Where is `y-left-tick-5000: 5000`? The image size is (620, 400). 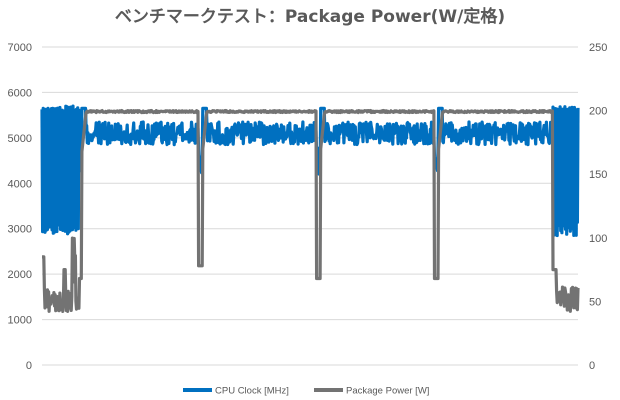
y-left-tick-5000: 5000 is located at coordinates (20, 139).